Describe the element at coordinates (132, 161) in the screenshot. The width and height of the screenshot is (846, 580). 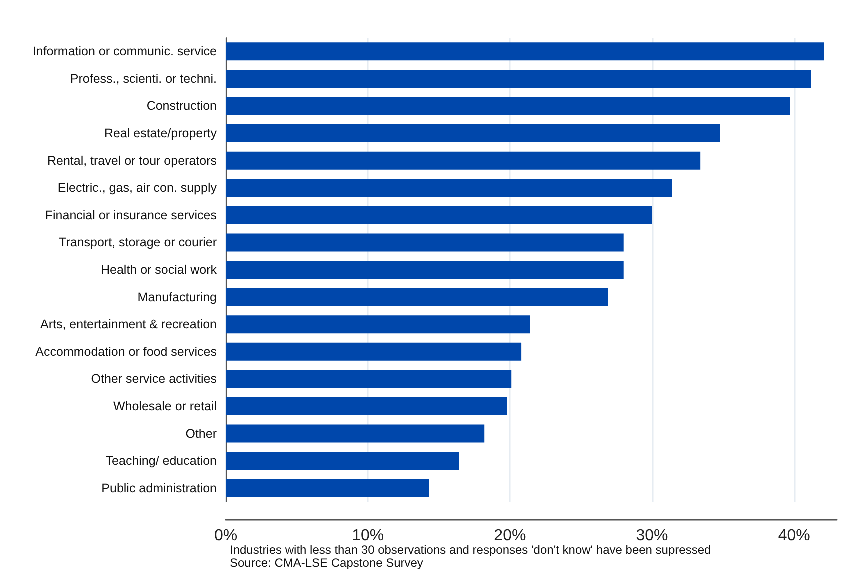
I see `y-tick-label: Rental, travel or tour operators` at that location.